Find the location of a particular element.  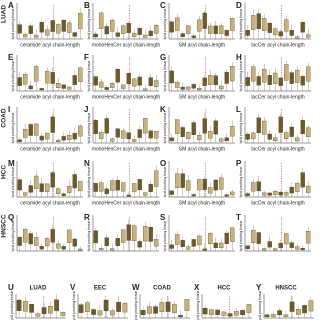

panel-letter: E is located at coordinates (11, 57).